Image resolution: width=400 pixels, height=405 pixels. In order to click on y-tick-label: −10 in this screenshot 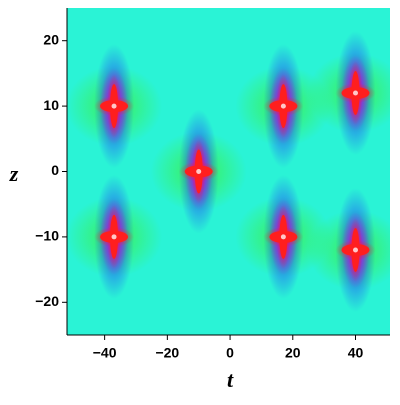, I will do `click(47, 236)`.